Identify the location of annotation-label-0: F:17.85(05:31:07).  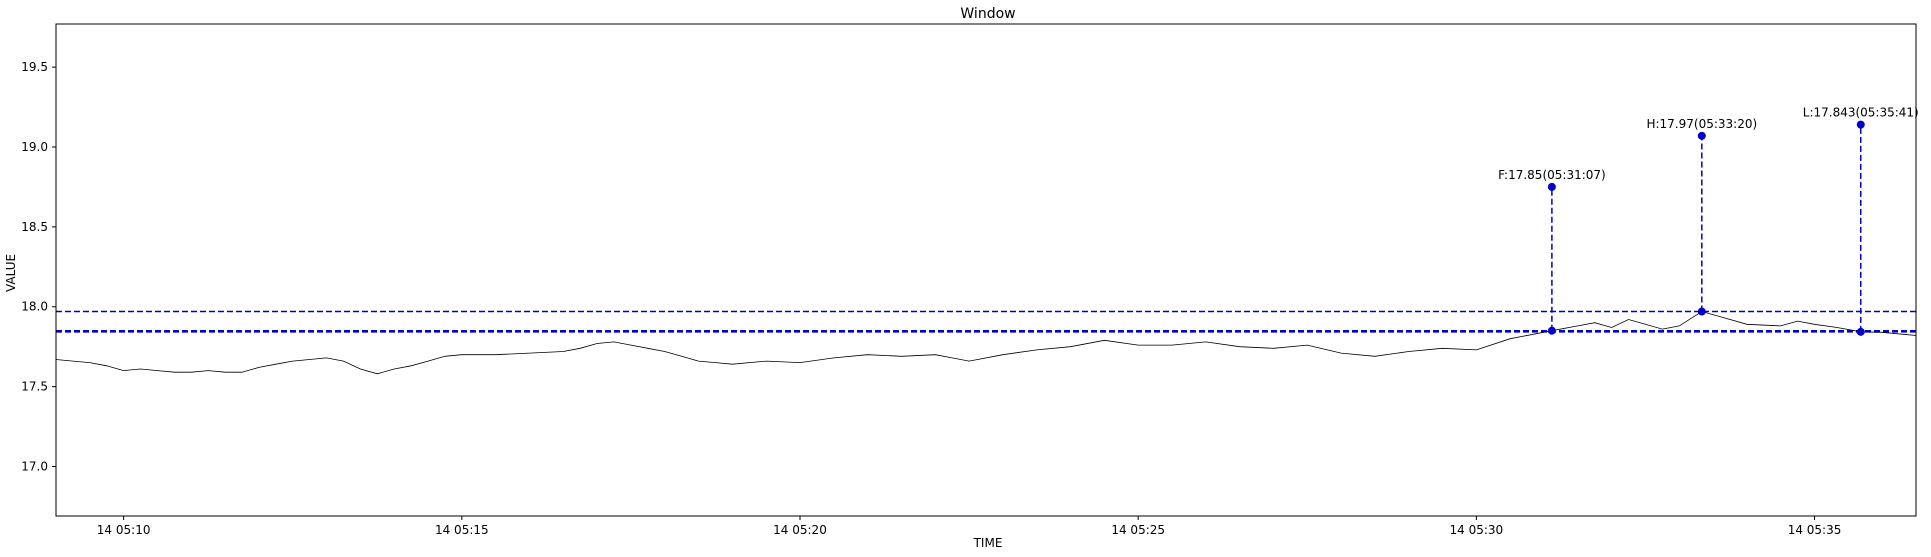
(1552, 175).